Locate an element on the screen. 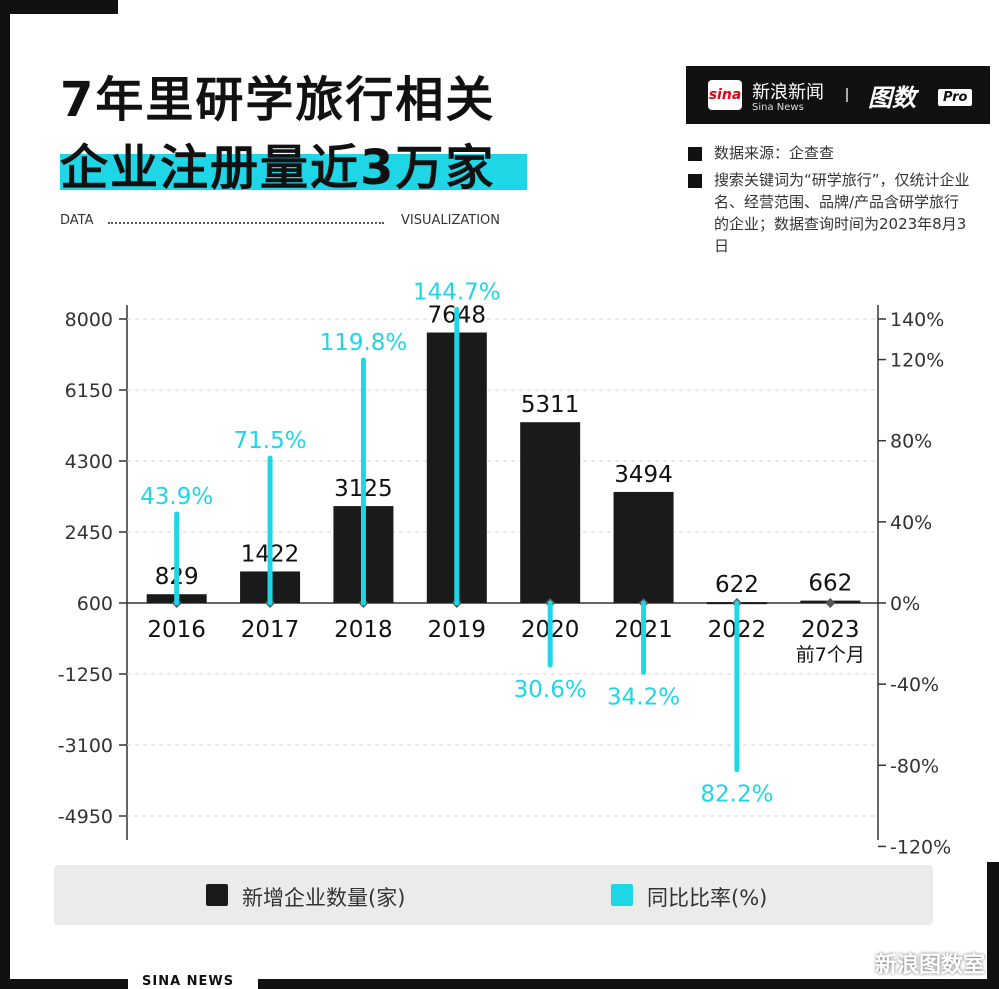 This screenshot has height=989, width=999. right-tick-label: 40% is located at coordinates (911, 523).